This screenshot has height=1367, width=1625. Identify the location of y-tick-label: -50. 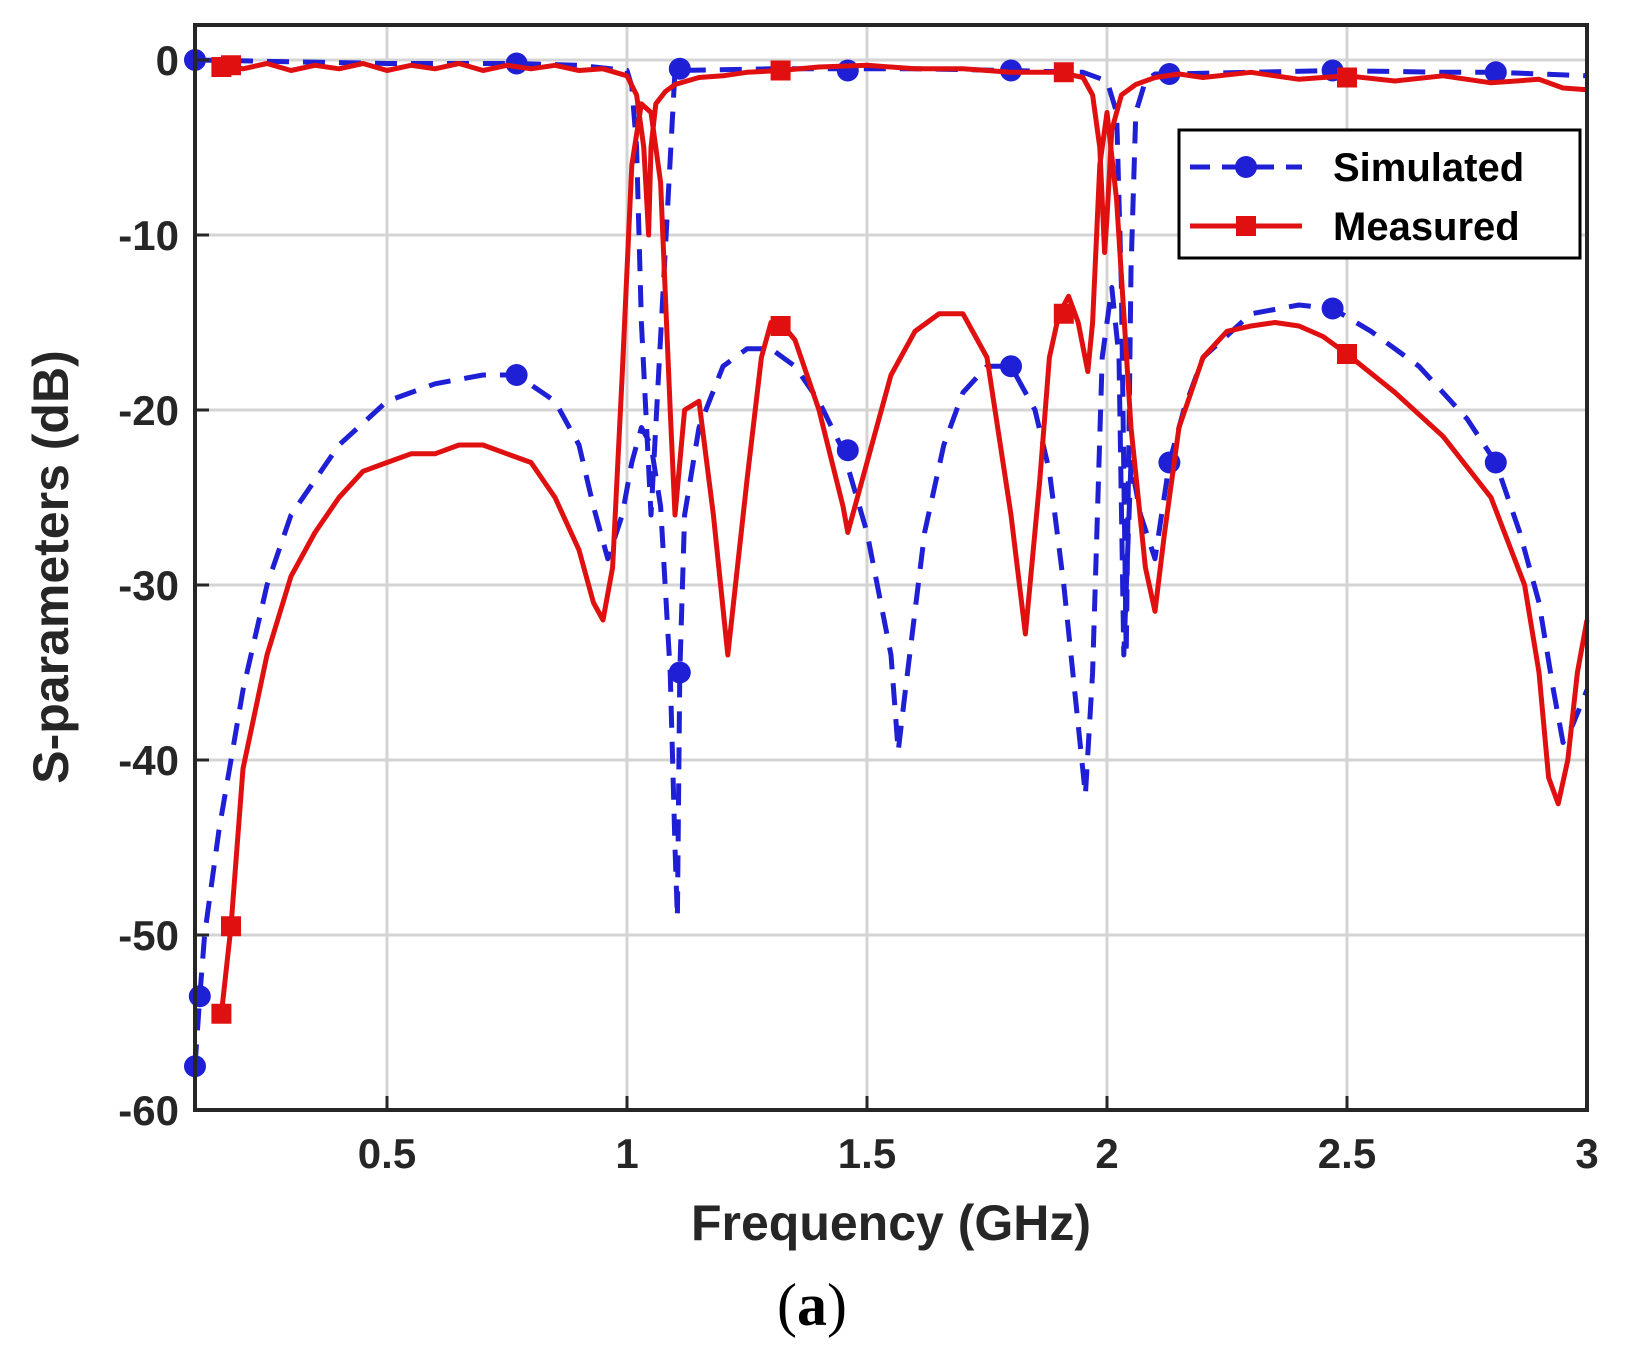
(148, 935).